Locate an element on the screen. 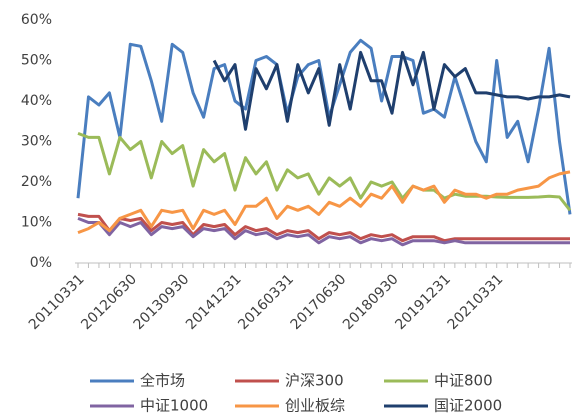 This screenshot has height=420, width=582. x-tick-label: 20110331 is located at coordinates (57, 302).